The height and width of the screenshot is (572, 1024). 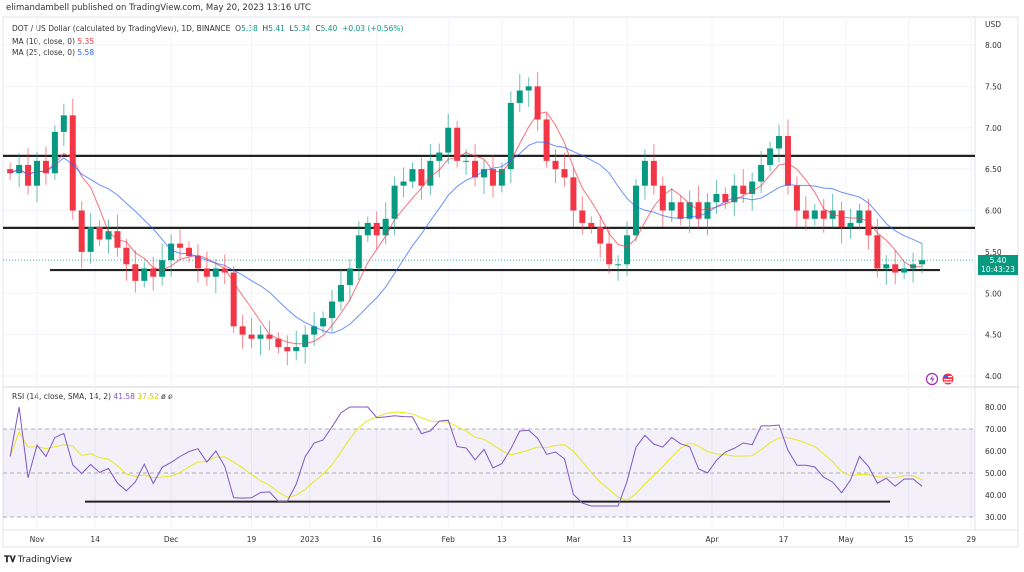 What do you see at coordinates (993, 335) in the screenshot?
I see `y-tick-label: 4.50` at bounding box center [993, 335].